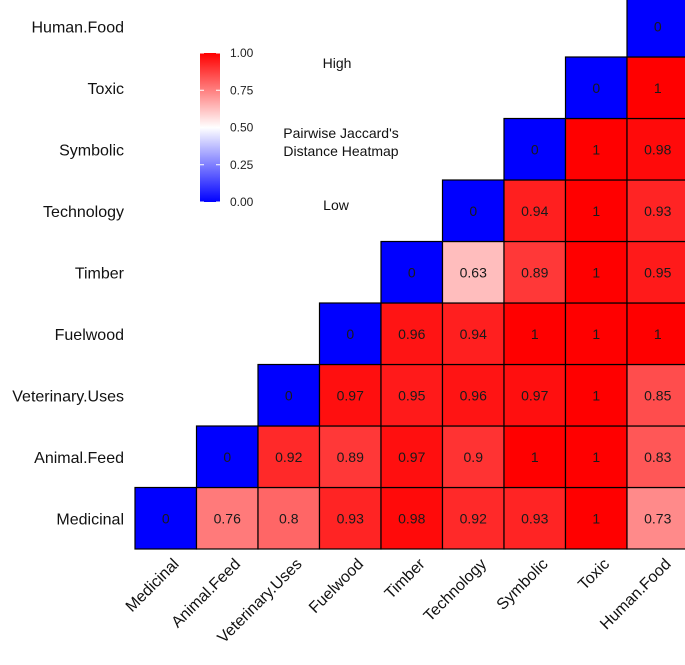  I want to click on heatmap-cell-Human.Food-Human.Food, so click(655, 29).